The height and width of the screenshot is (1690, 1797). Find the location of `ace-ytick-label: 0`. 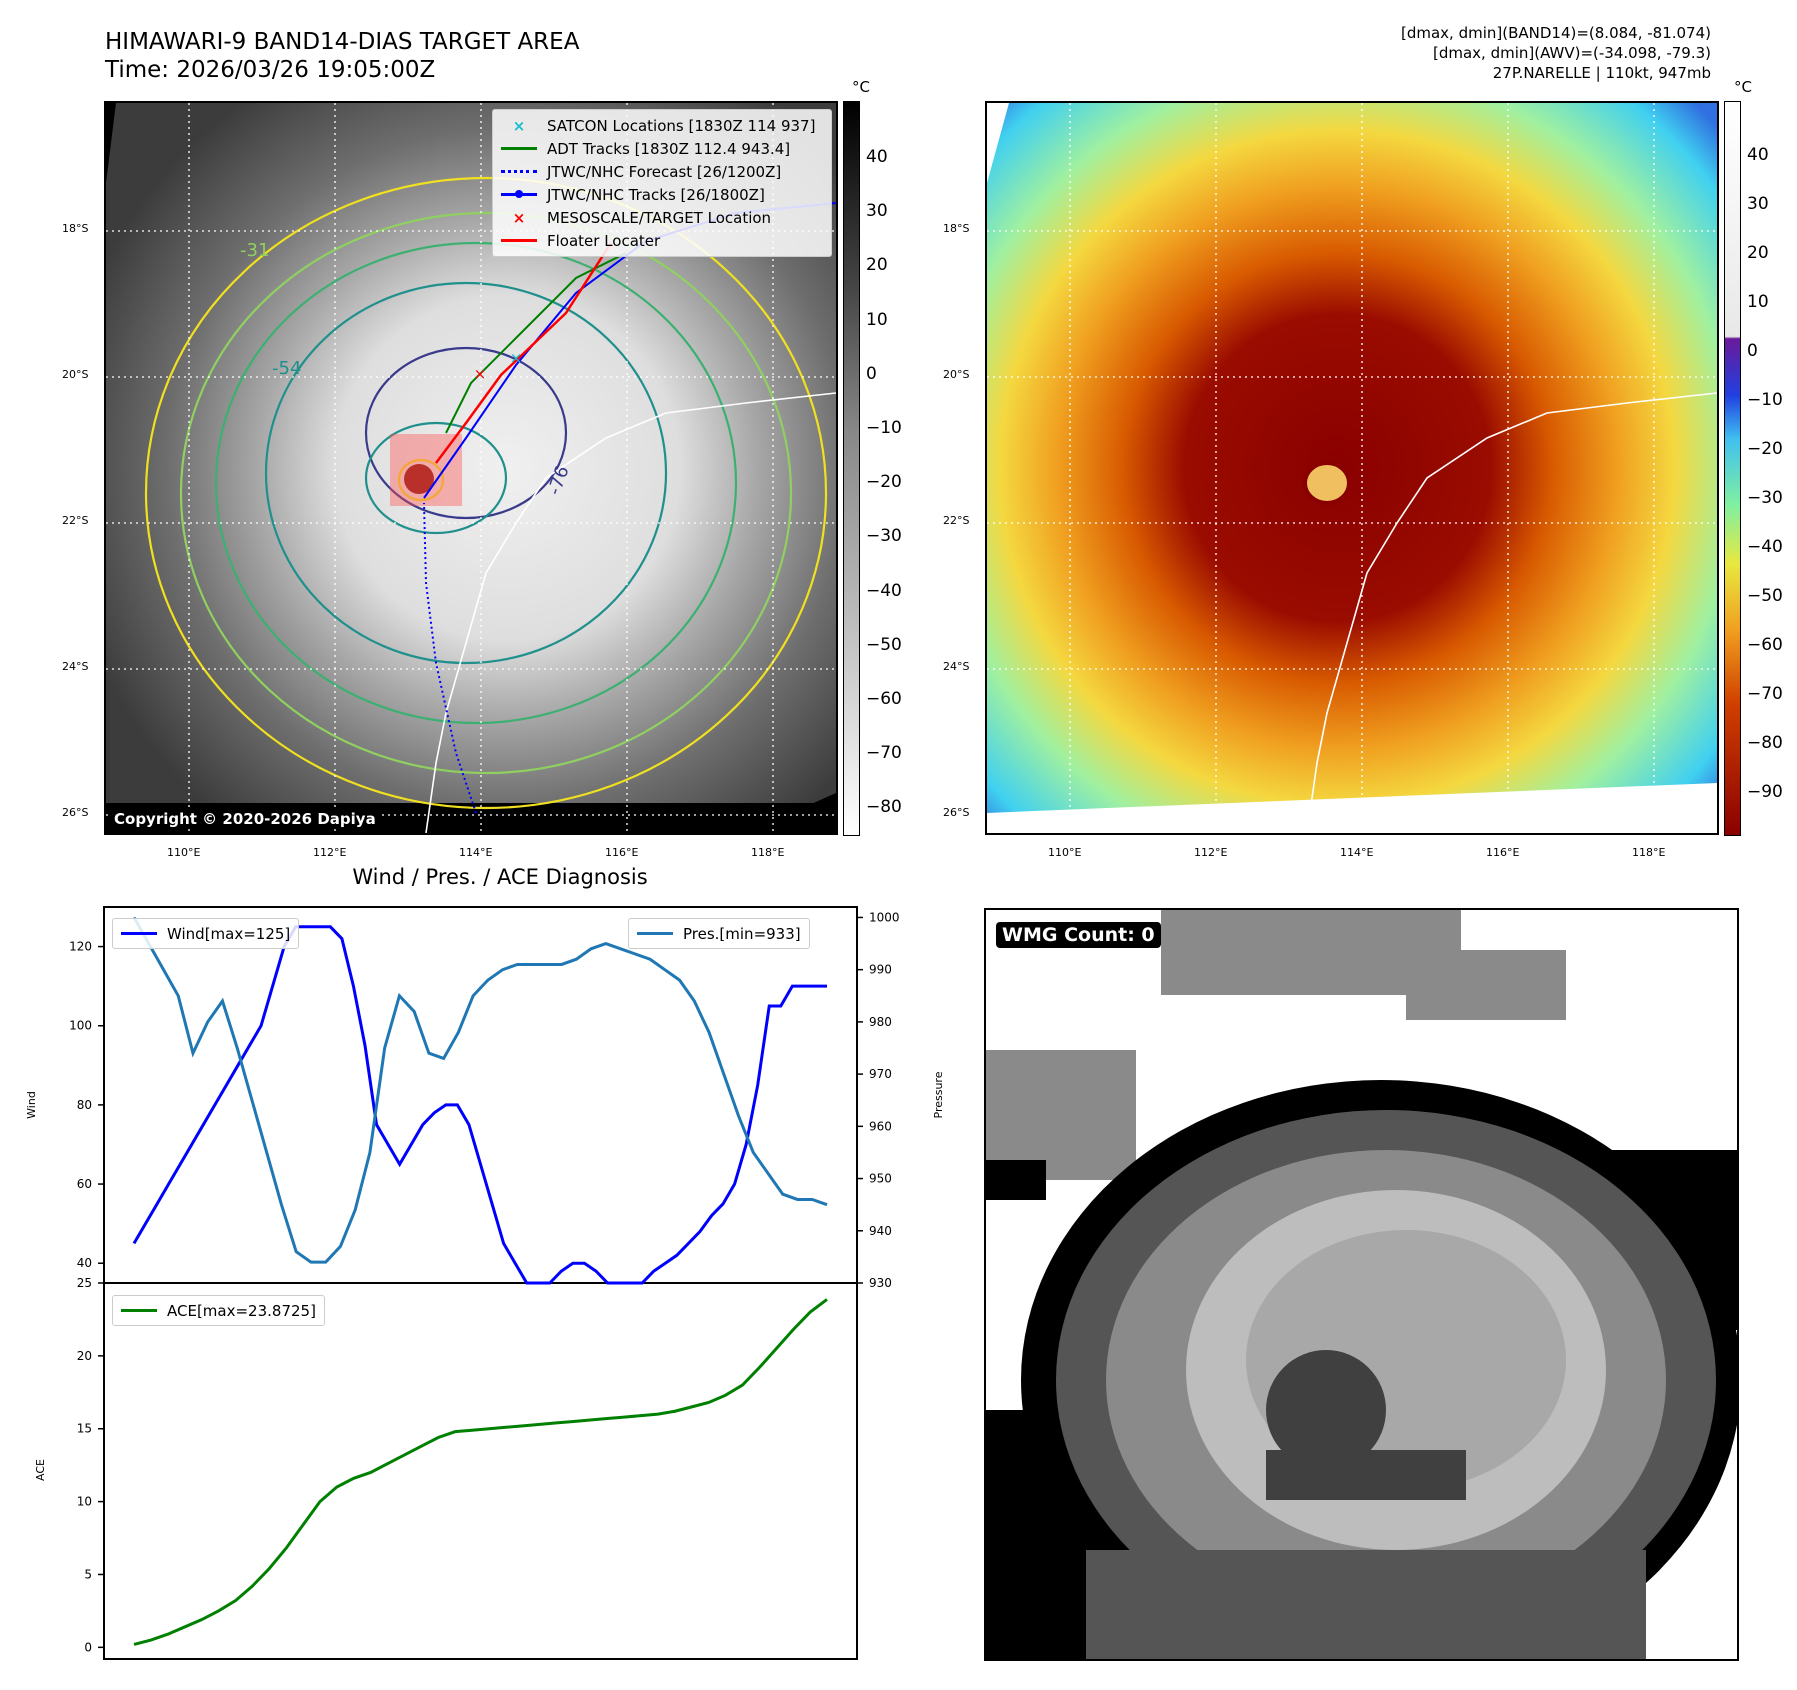

ace-ytick-label: 0 is located at coordinates (88, 1647).